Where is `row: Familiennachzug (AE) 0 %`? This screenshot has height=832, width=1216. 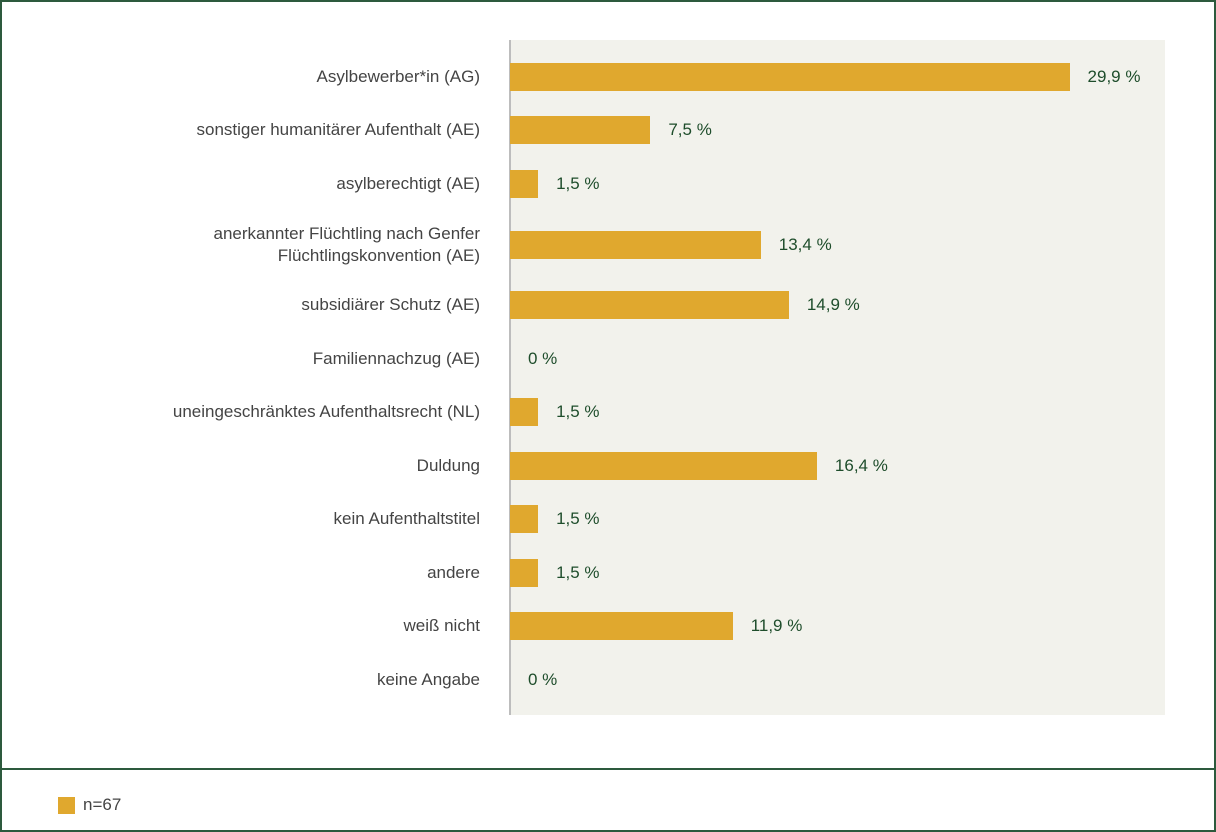
row: Familiennachzug (AE) 0 % is located at coordinates (600, 359).